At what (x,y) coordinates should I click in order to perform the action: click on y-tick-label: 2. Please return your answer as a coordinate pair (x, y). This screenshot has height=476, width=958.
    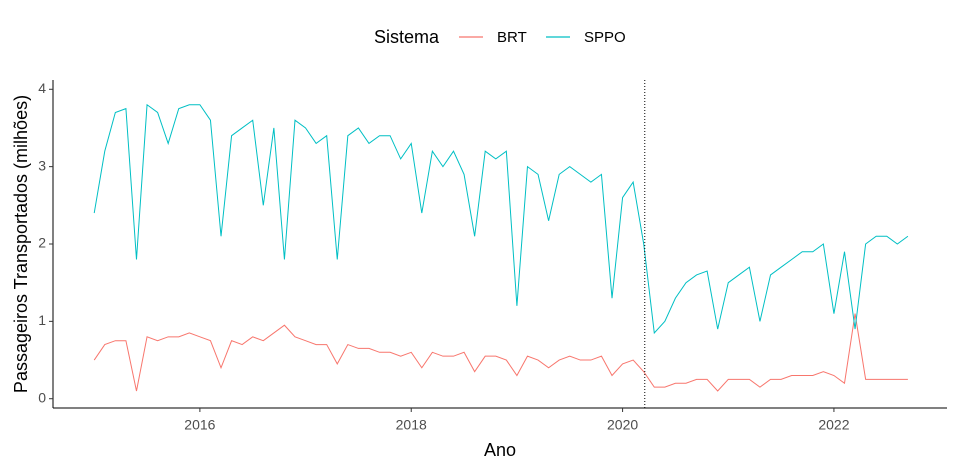
    Looking at the image, I should click on (42, 243).